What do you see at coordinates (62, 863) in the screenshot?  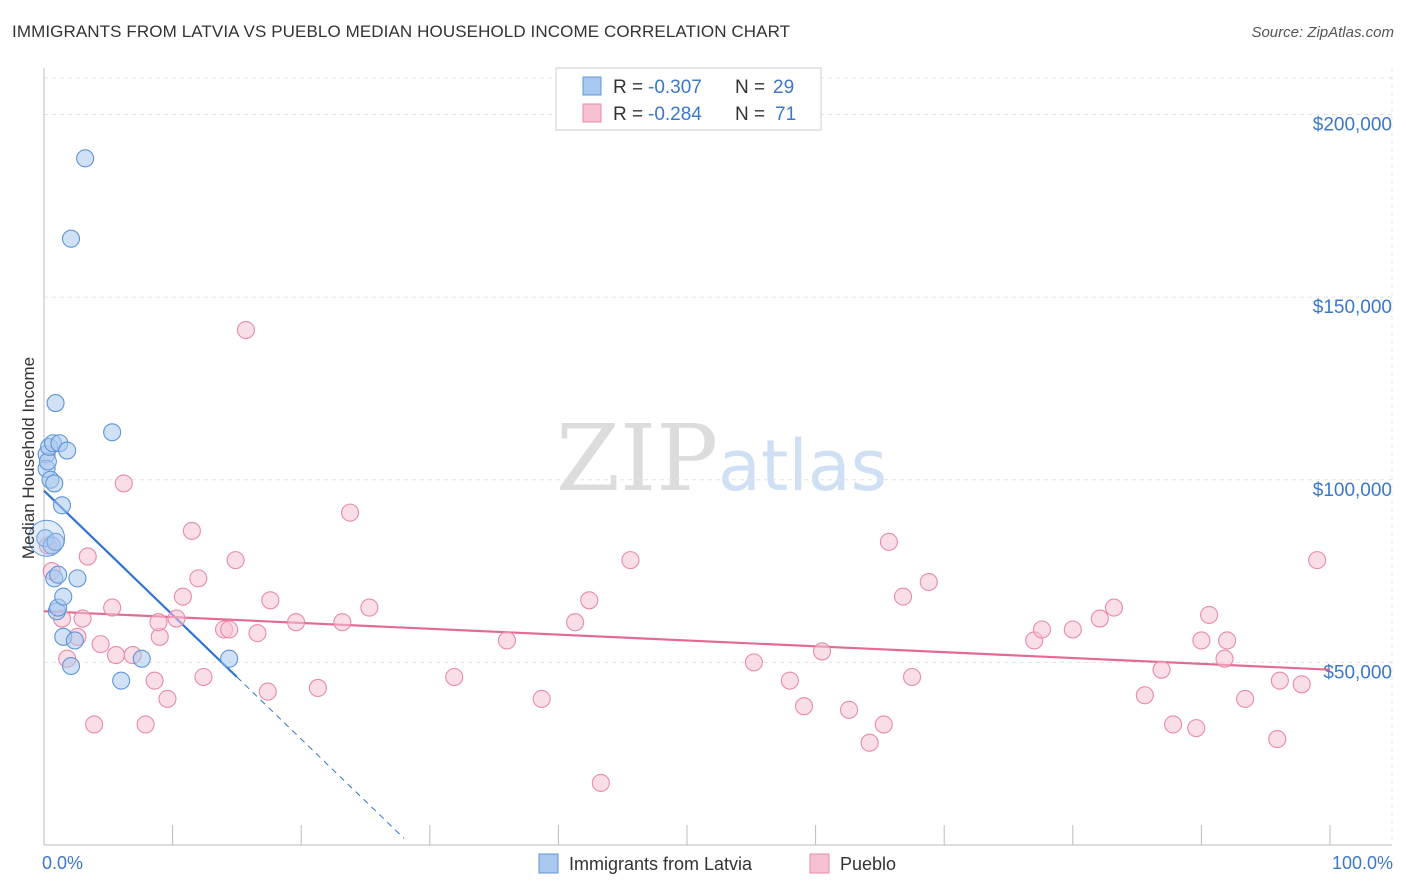 I see `x-tick-label: 0.0%` at bounding box center [62, 863].